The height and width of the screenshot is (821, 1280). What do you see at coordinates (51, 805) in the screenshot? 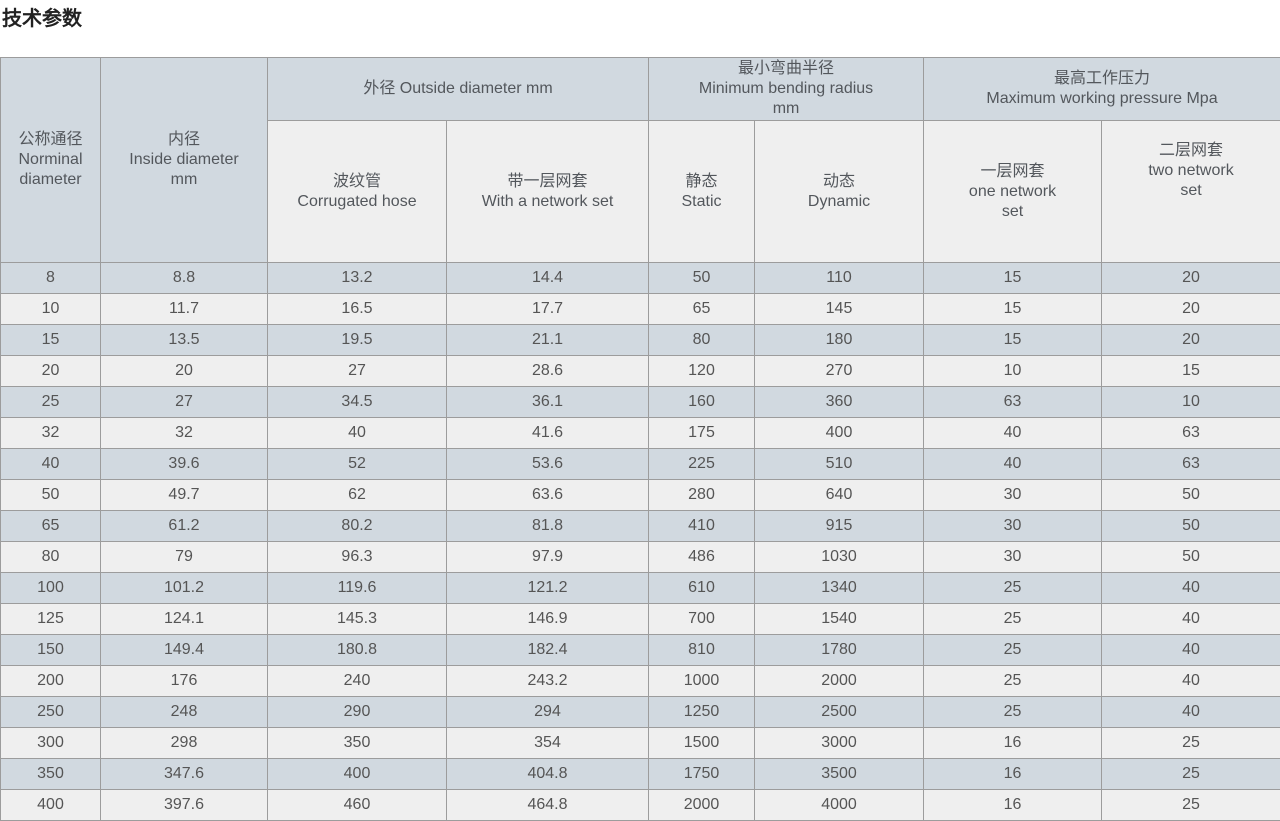
I see `cell: 400` at bounding box center [51, 805].